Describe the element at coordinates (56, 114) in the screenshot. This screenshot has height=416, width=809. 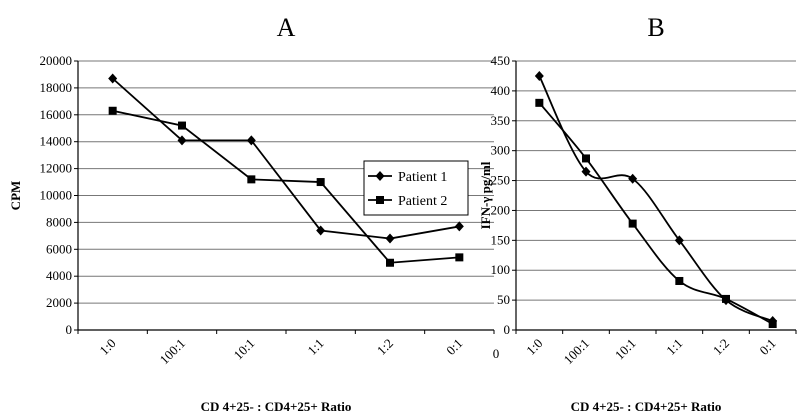
I see `y-tick-label: 16000` at that location.